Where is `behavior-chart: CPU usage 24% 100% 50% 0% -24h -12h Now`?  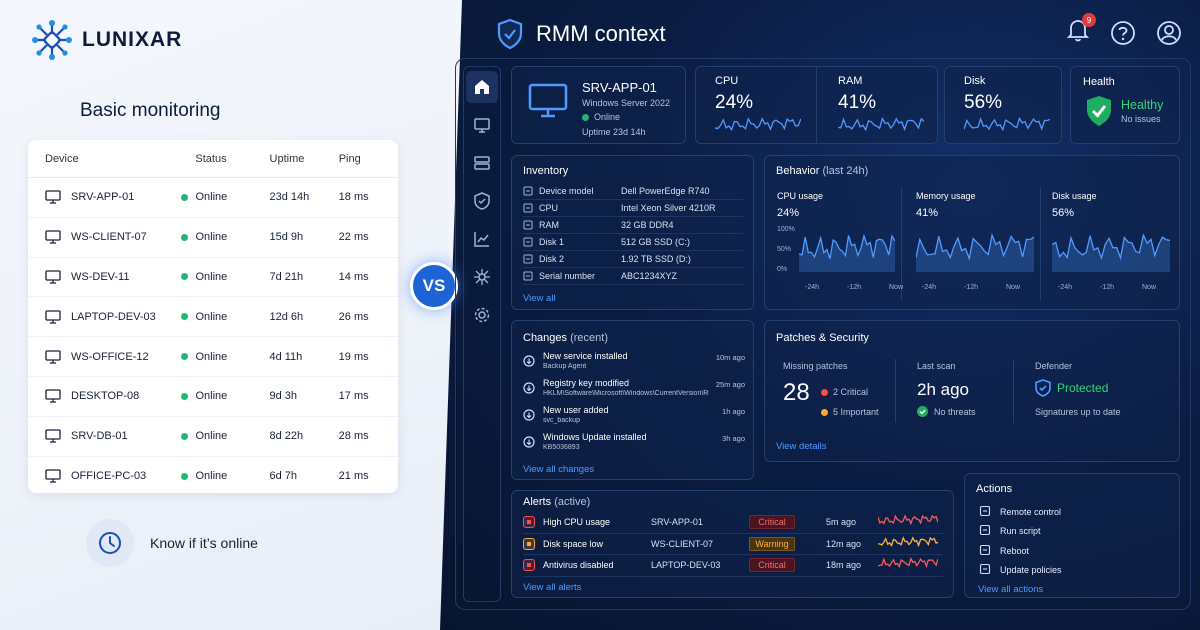 behavior-chart: CPU usage 24% 100% 50% 0% -24h -12h Now is located at coordinates (840, 244).